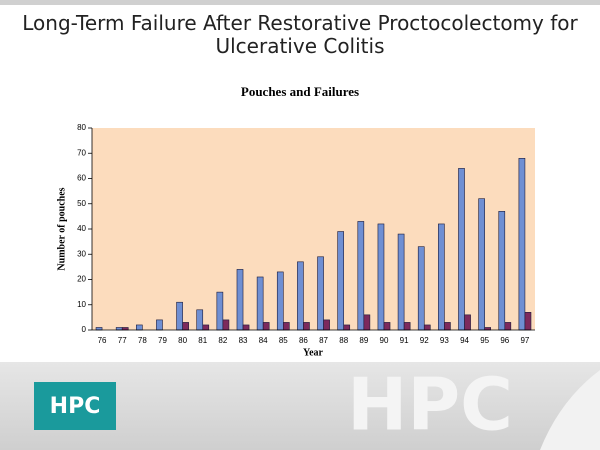  I want to click on x-tick-label: 90, so click(384, 340).